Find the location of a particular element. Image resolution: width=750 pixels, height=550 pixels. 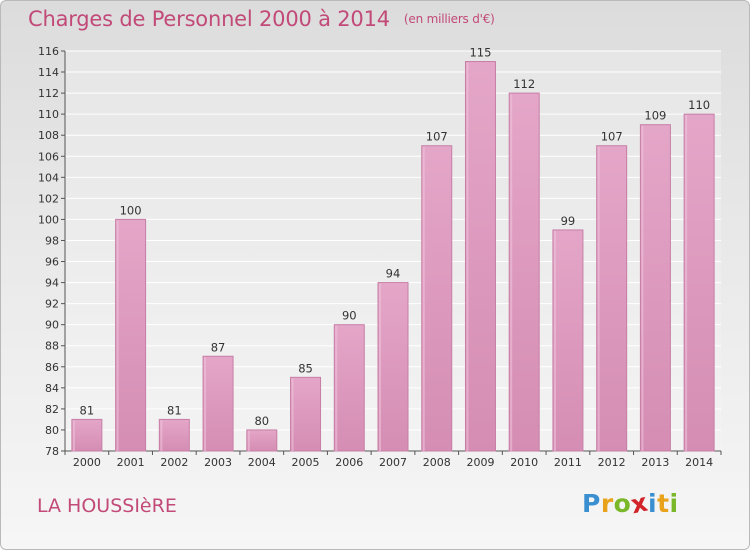

x-tick-label: 2002 is located at coordinates (174, 462).